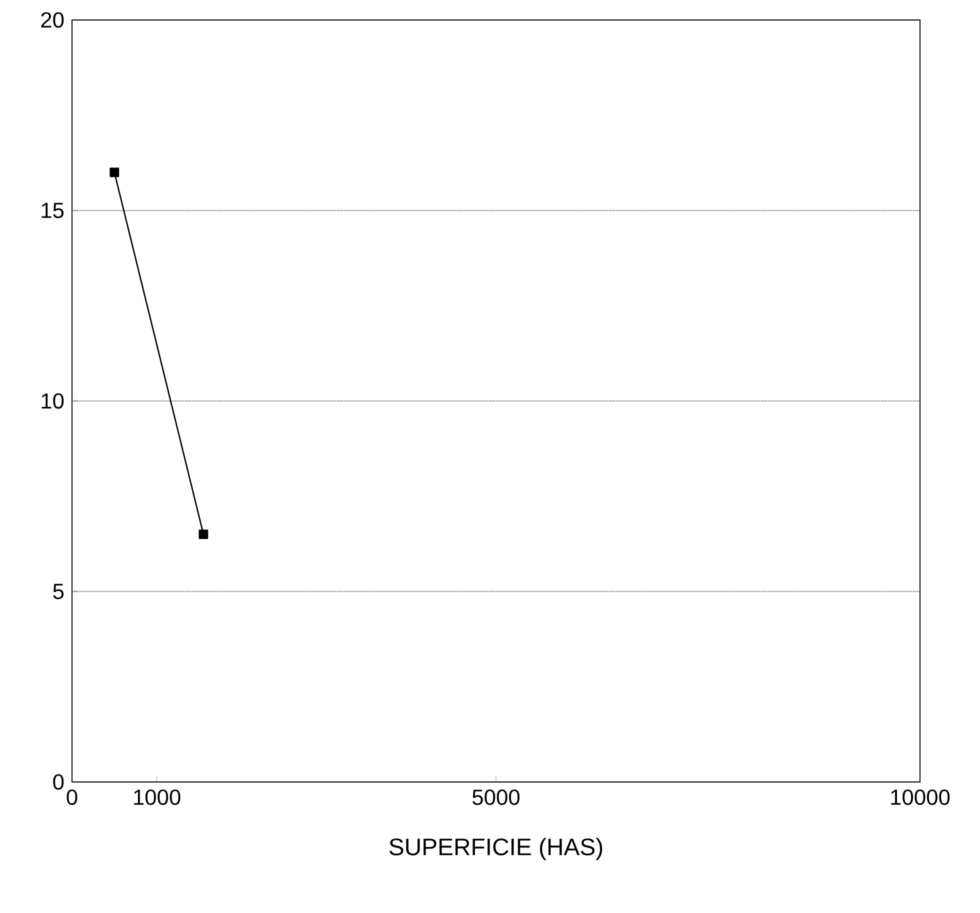 This screenshot has width=980, height=913. I want to click on y-tick-label: 20, so click(52, 20).